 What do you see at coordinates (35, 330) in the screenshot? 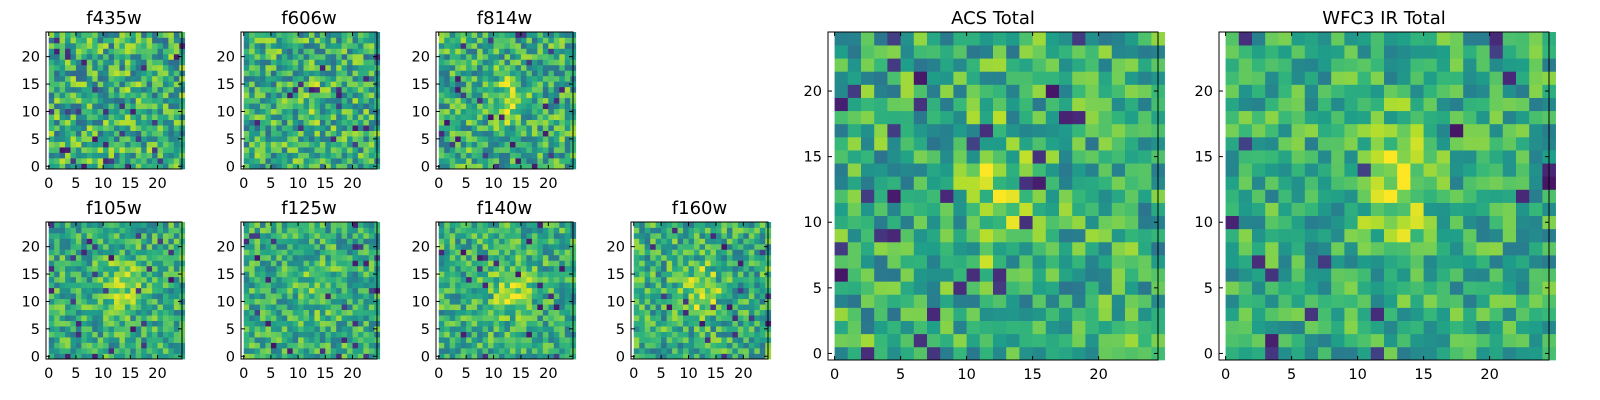
I see `y-tick-label: 5` at bounding box center [35, 330].